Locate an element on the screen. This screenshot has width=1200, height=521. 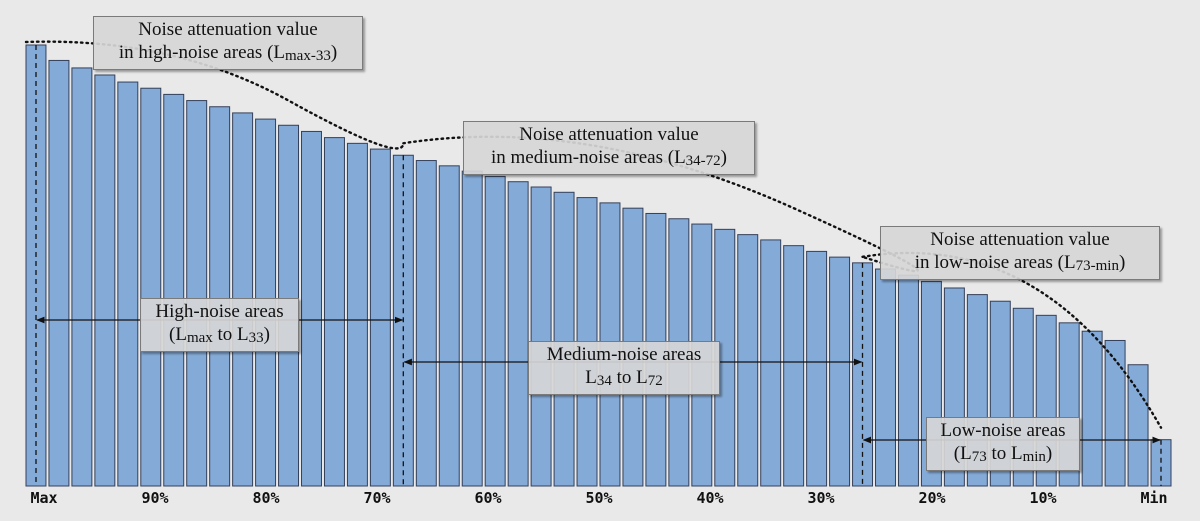
x-tick-label: Min is located at coordinates (1153, 498).